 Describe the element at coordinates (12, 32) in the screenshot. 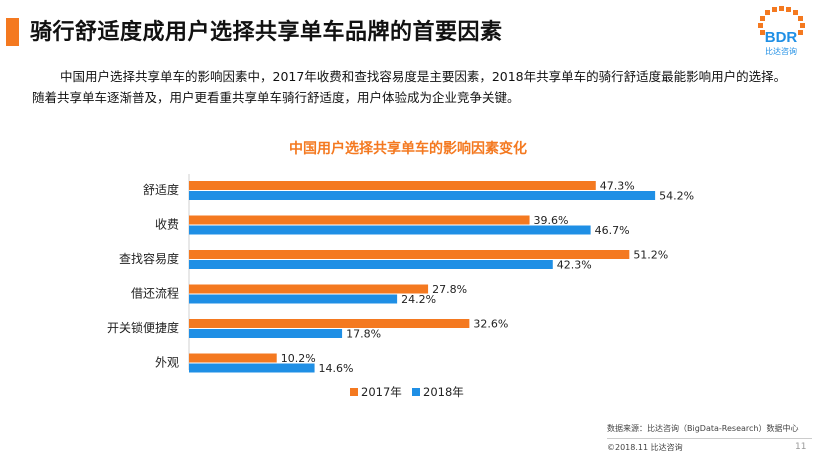

I see `title-accent-bar` at that location.